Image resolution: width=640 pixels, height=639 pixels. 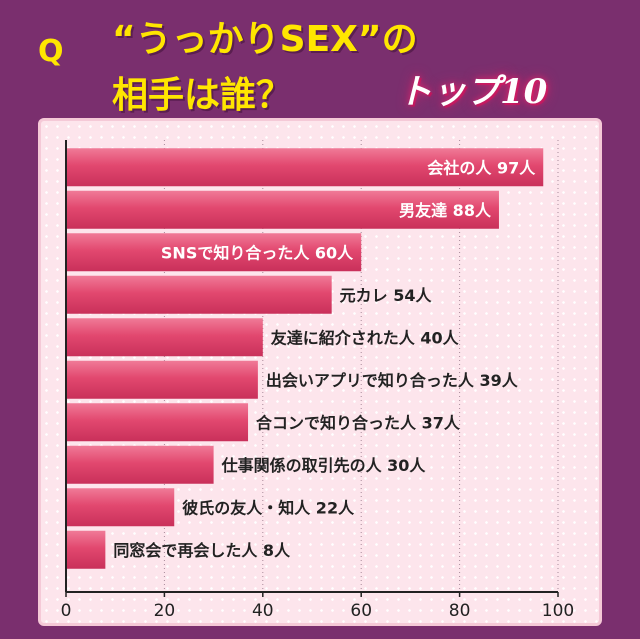 What do you see at coordinates (460, 611) in the screenshot?
I see `x-tick-label-80: 80` at bounding box center [460, 611].